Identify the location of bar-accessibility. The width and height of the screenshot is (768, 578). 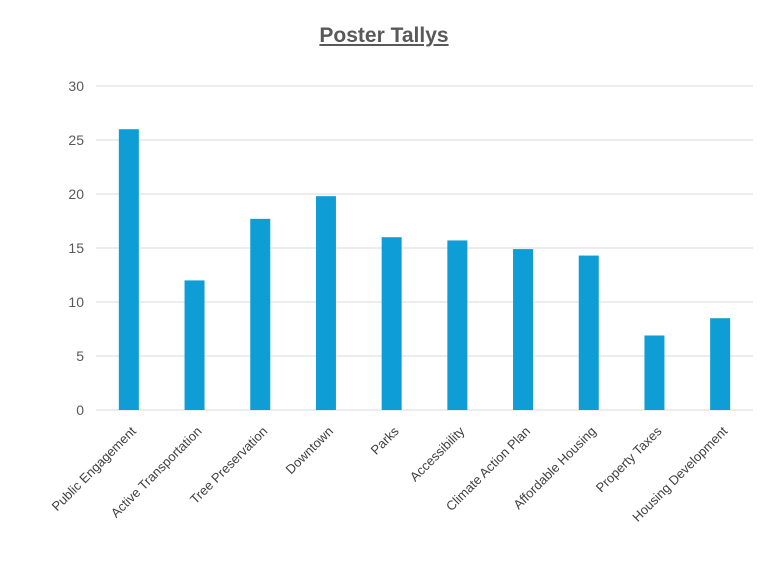
(457, 325).